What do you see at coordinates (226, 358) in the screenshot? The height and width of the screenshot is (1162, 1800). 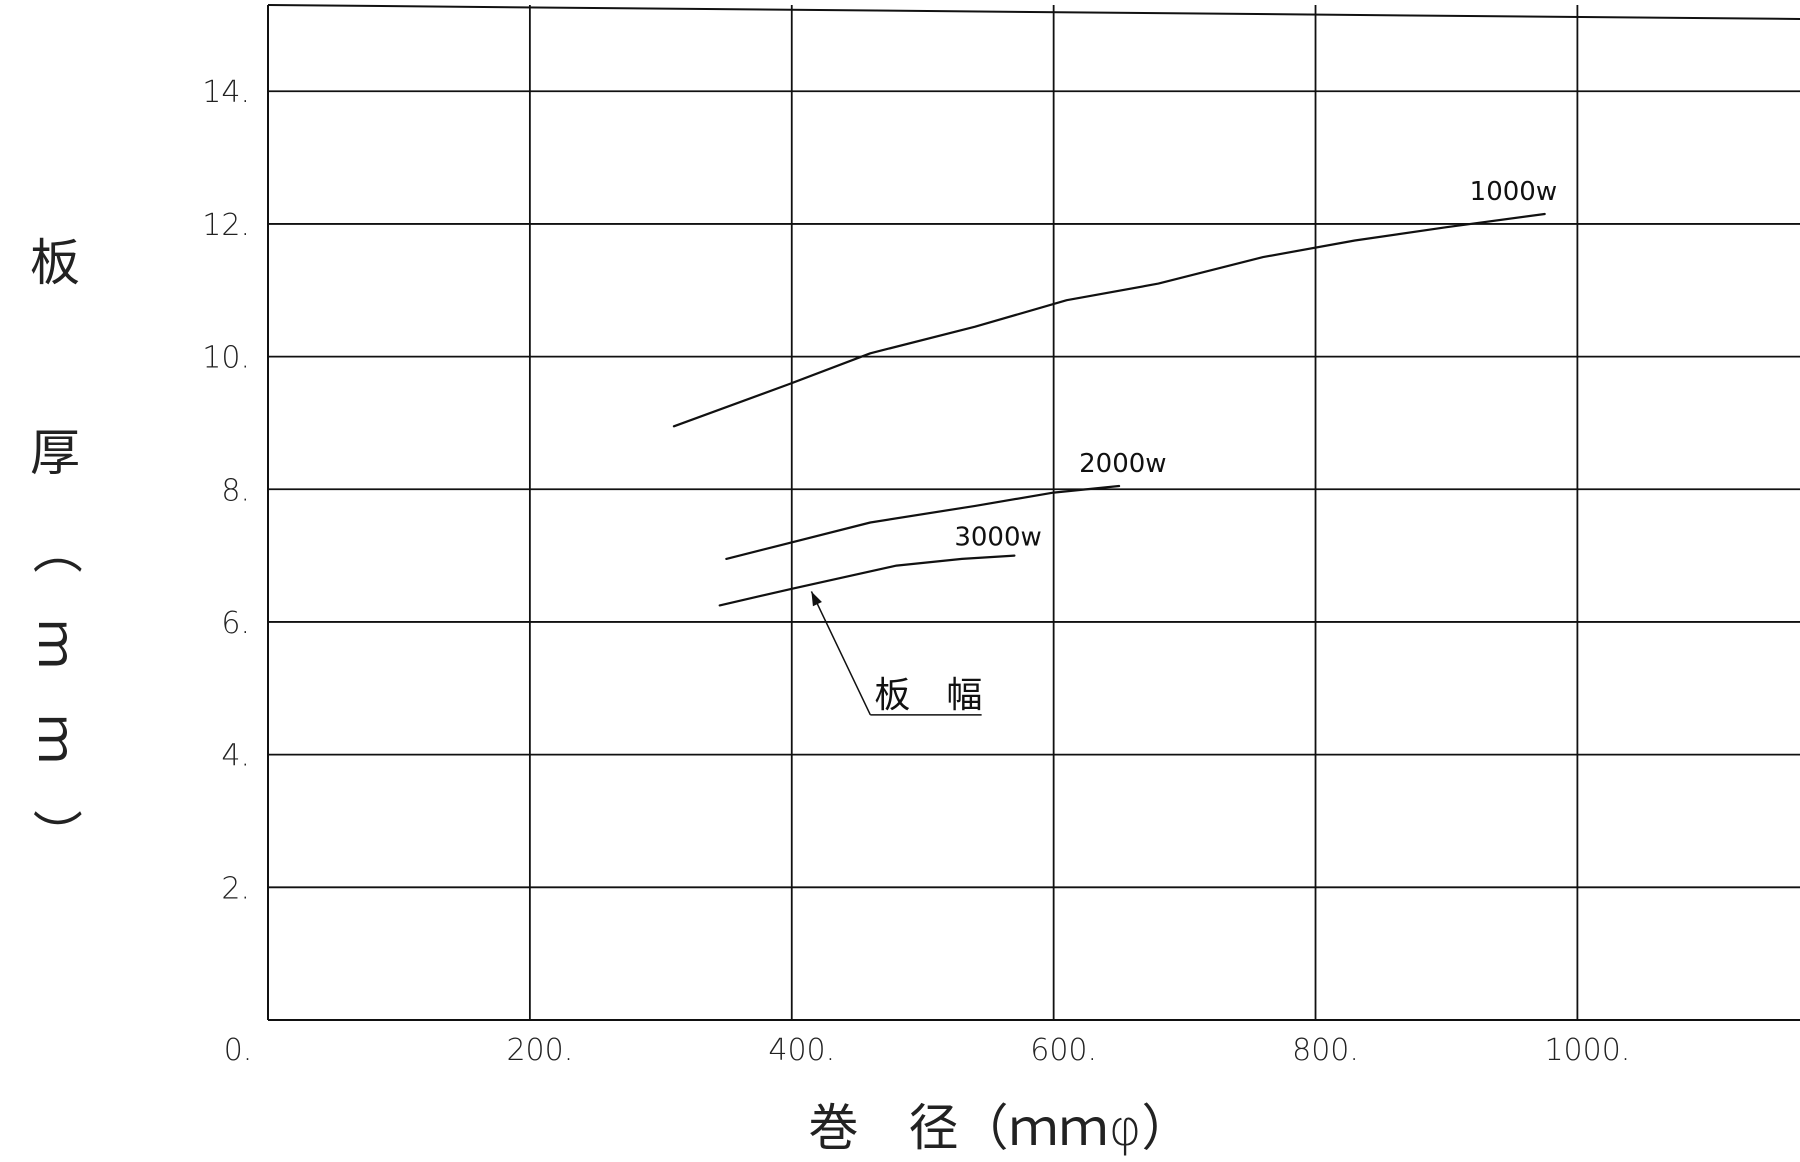 I see `y-tick-label: 10.` at bounding box center [226, 358].